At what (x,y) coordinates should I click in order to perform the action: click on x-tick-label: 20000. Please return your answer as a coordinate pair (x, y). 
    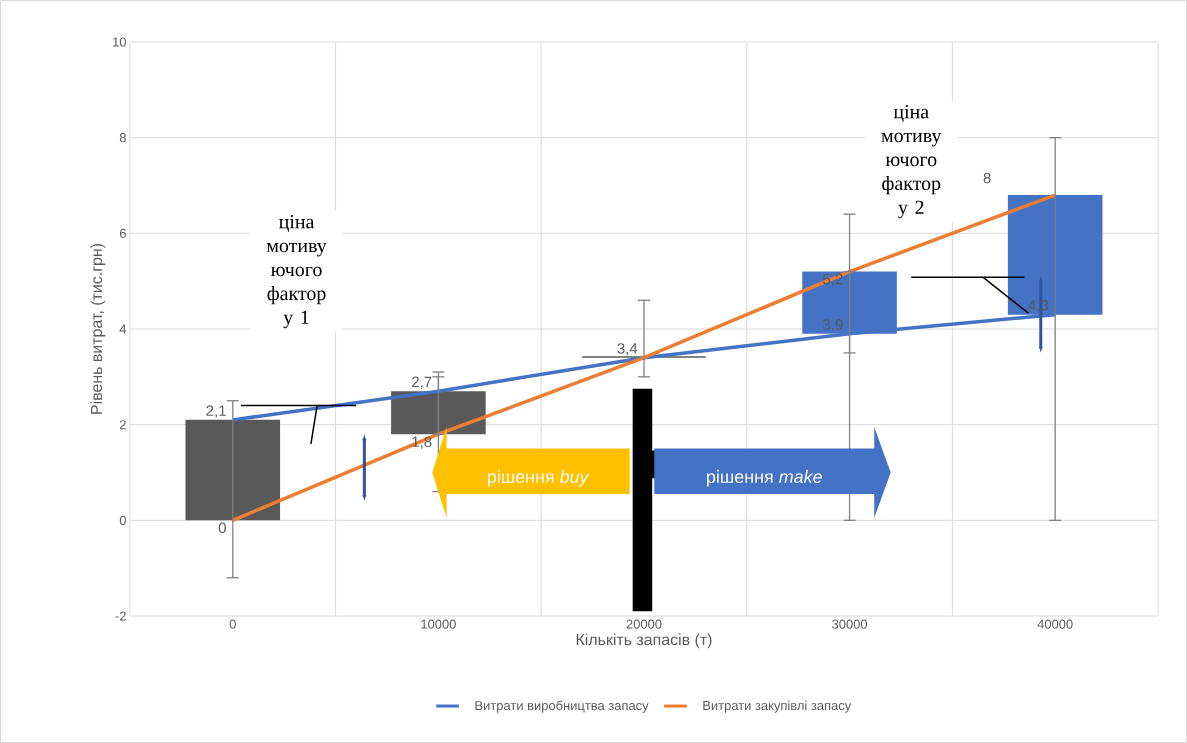
    Looking at the image, I should click on (644, 624).